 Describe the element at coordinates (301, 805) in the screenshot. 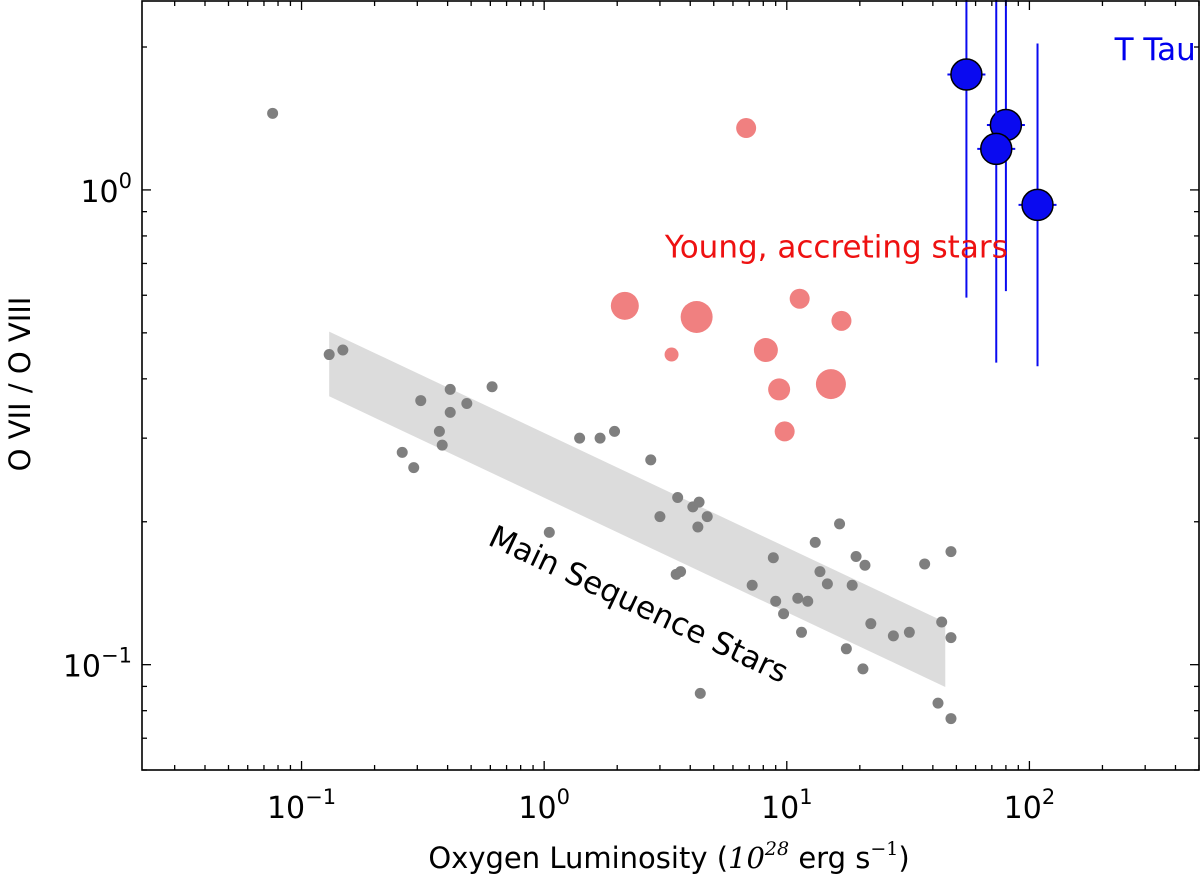

I see `x-tick-label: 10⁻¹` at that location.